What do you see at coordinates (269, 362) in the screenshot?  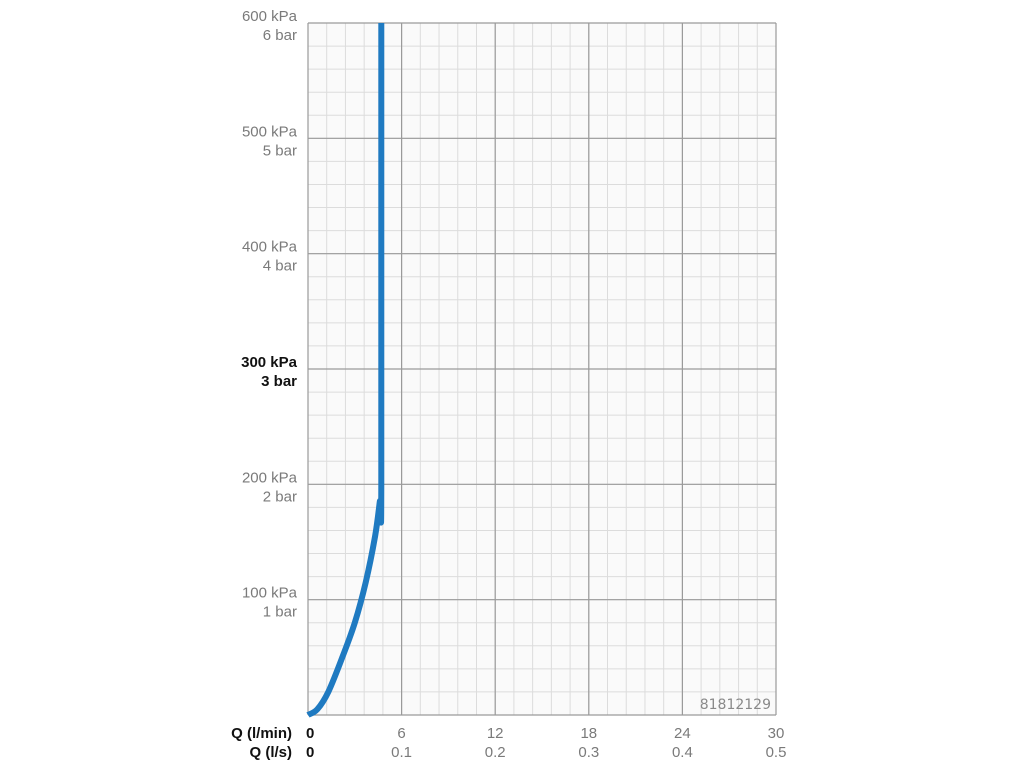 I see `y-tick-label-kpa: 300 kPa` at bounding box center [269, 362].